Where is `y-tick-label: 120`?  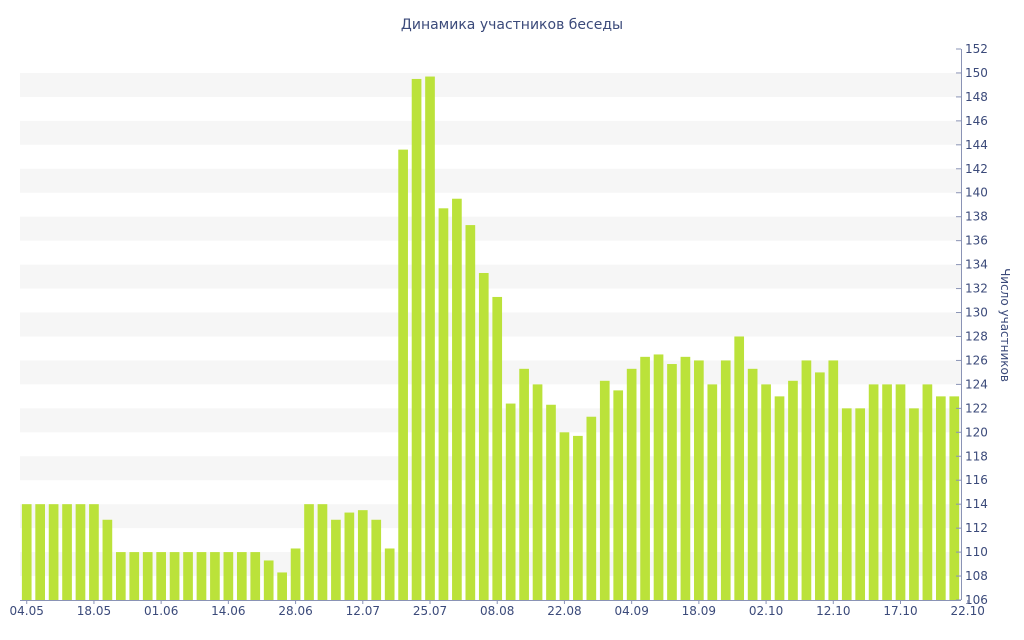 y-tick-label: 120 is located at coordinates (976, 432).